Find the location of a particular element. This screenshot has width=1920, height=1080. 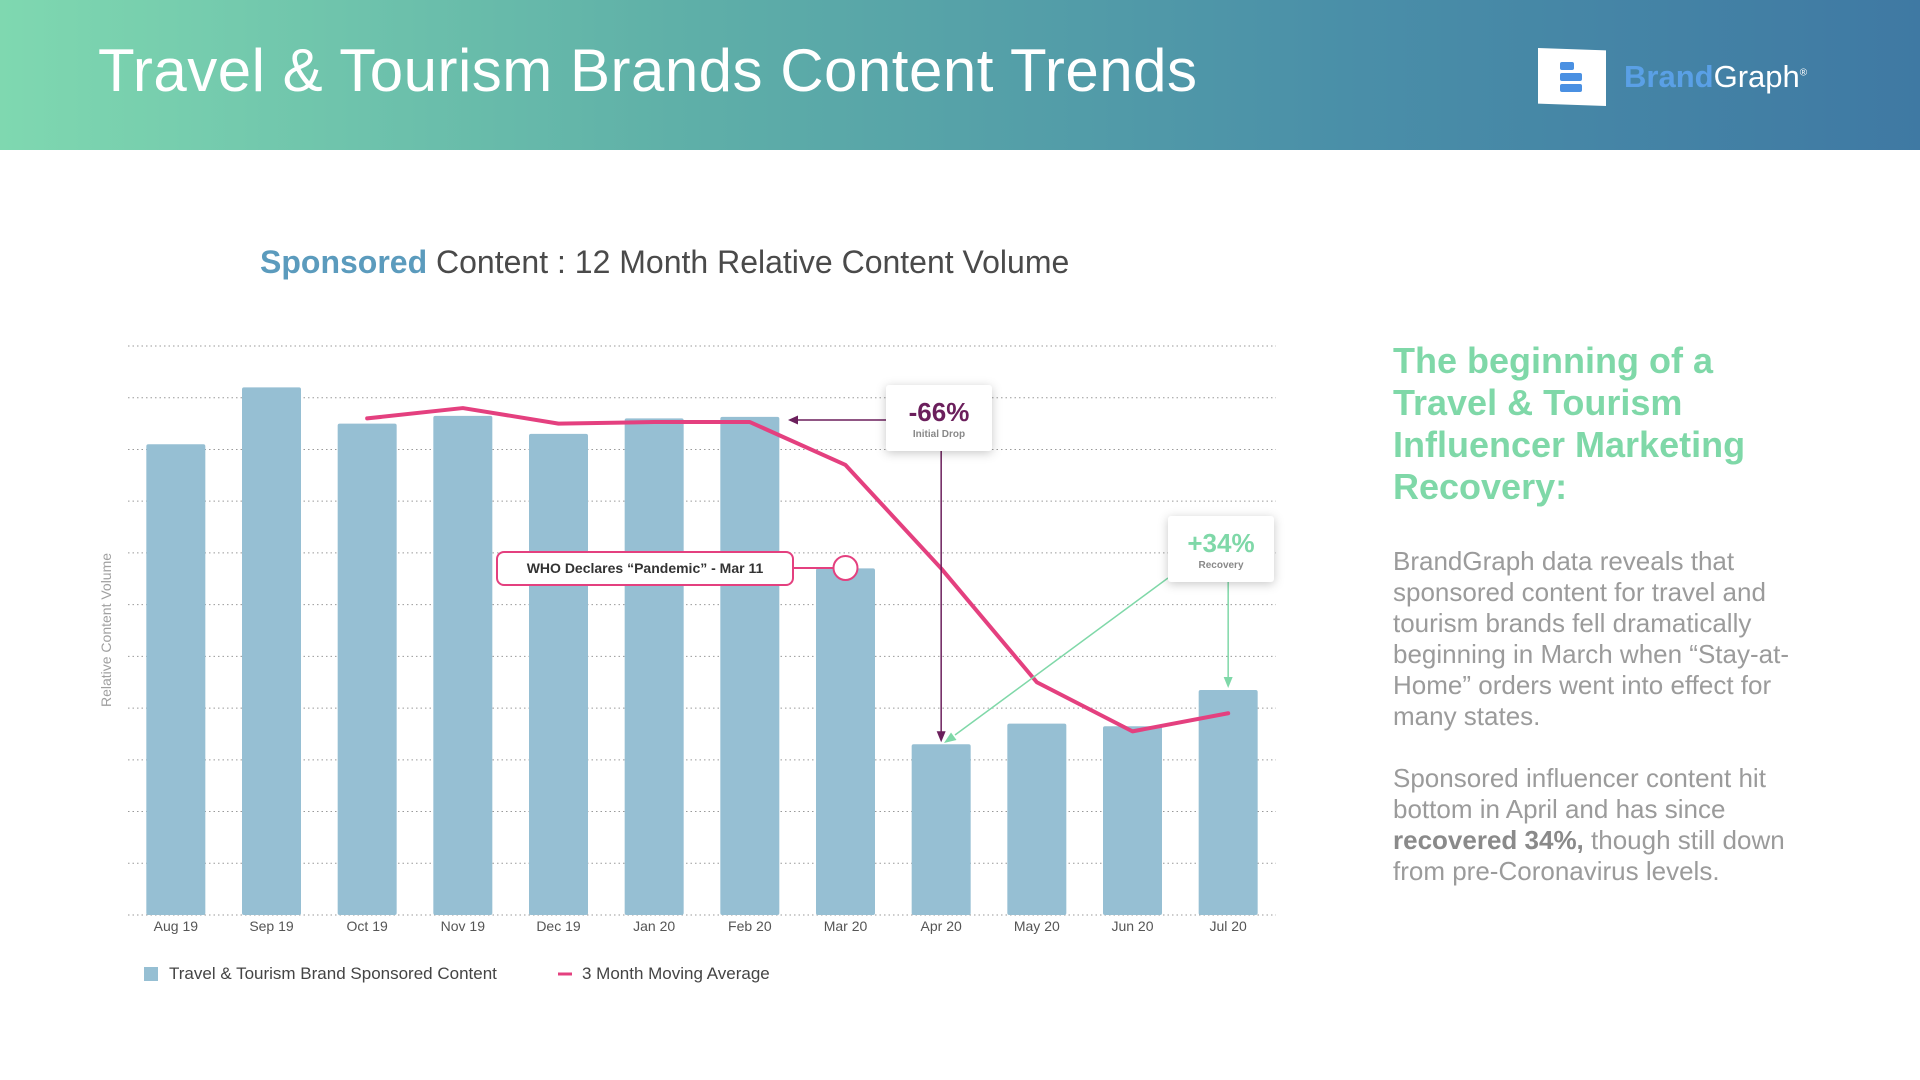

x-tick-label: Jun 20 is located at coordinates (1132, 926).